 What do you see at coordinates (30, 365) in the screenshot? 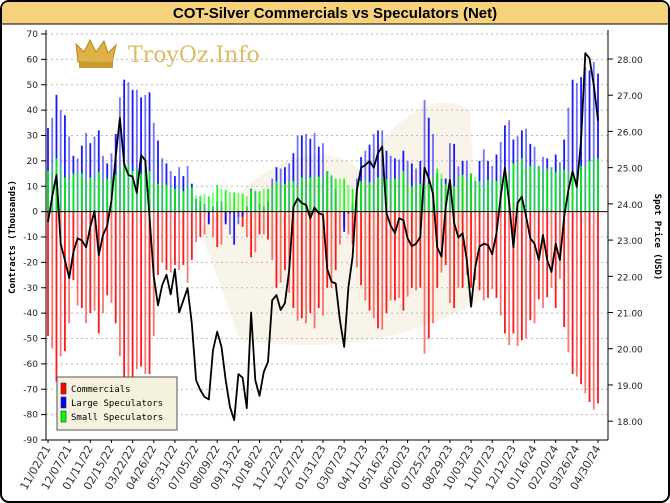
I see `y-tick-label: -60` at bounding box center [30, 365].